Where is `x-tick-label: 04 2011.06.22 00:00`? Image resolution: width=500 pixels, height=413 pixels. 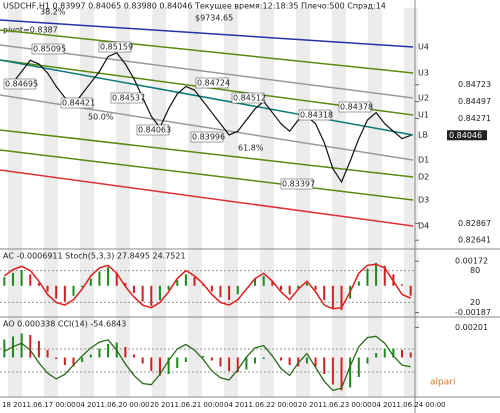
x-tick-label: 04 2011.06.22 00:00 is located at coordinates (261, 405).